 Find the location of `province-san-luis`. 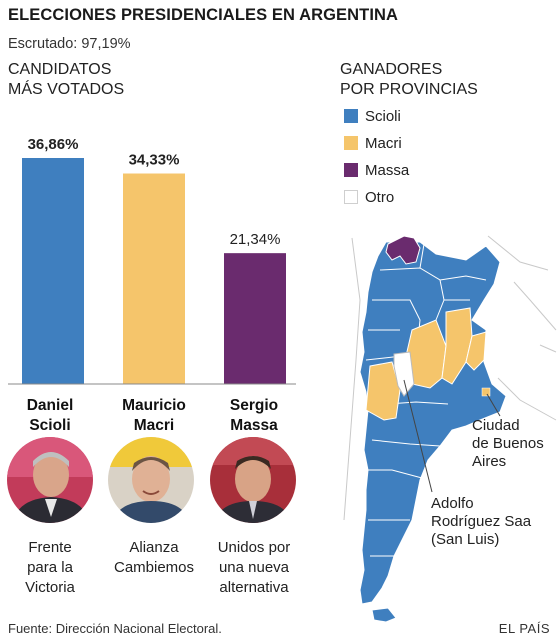

province-san-luis is located at coordinates (404, 374).